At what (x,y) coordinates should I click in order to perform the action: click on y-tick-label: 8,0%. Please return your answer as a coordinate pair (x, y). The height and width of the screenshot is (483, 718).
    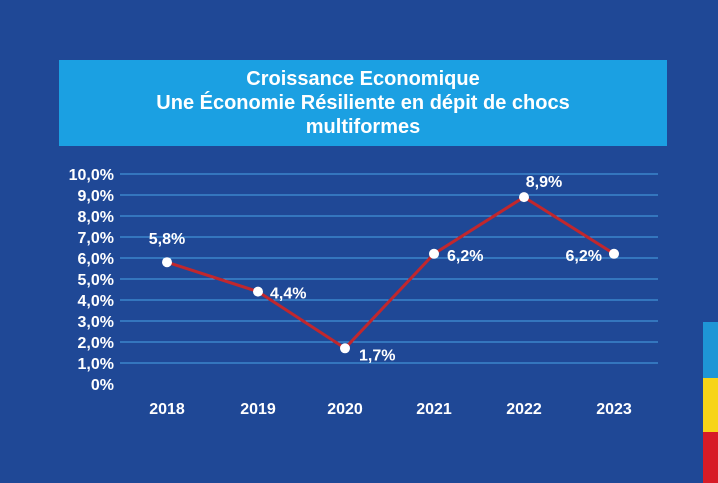
    Looking at the image, I should click on (96, 217).